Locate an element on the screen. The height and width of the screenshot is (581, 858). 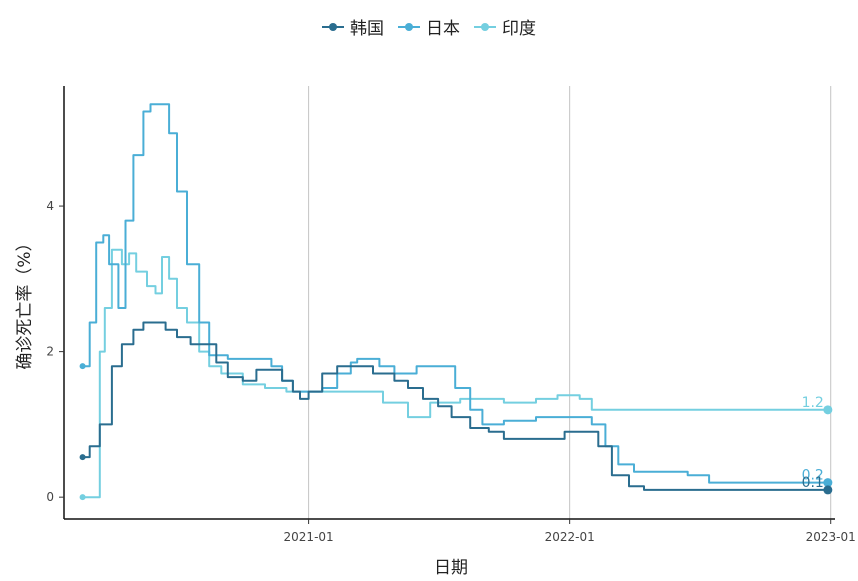
legend-item-japan: 日本 is located at coordinates (429, 26).